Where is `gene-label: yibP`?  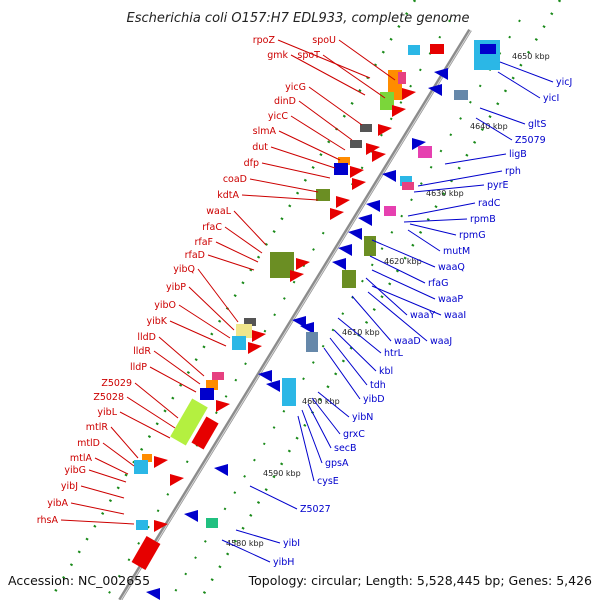 gene-label: yibP is located at coordinates (176, 287).